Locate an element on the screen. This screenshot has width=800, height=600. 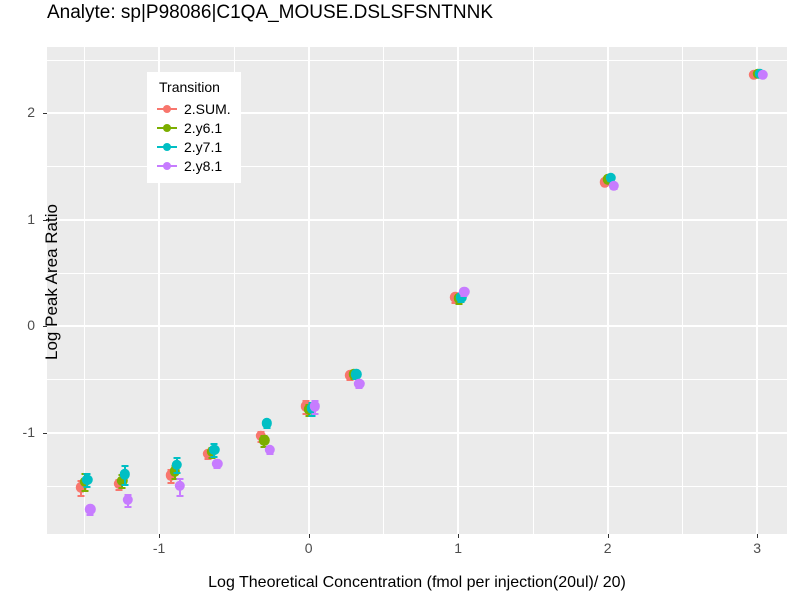
legend-title: Transition is located at coordinates (189, 87).